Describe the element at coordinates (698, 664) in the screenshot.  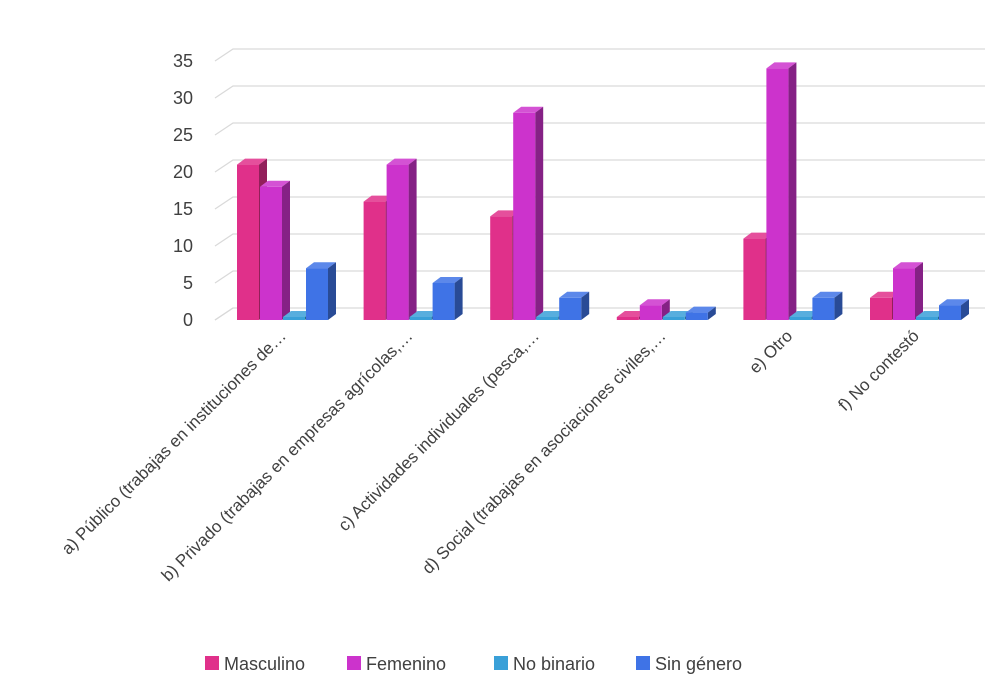
I see `legend-label: Sin género` at that location.